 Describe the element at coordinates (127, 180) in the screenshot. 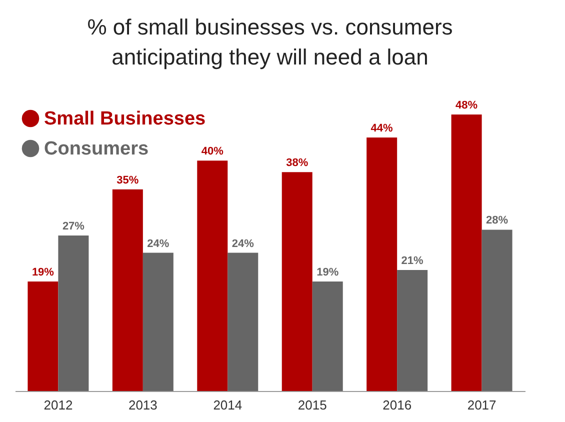

I see `data-label: 35%` at that location.